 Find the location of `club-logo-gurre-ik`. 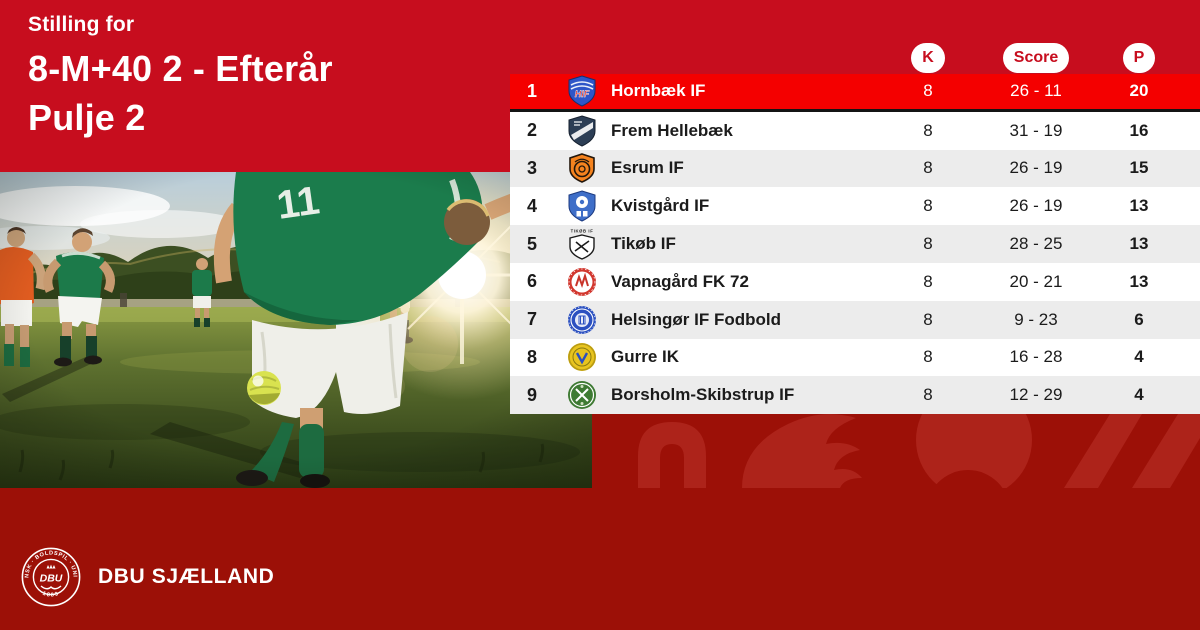

club-logo-gurre-ik is located at coordinates (582, 357).